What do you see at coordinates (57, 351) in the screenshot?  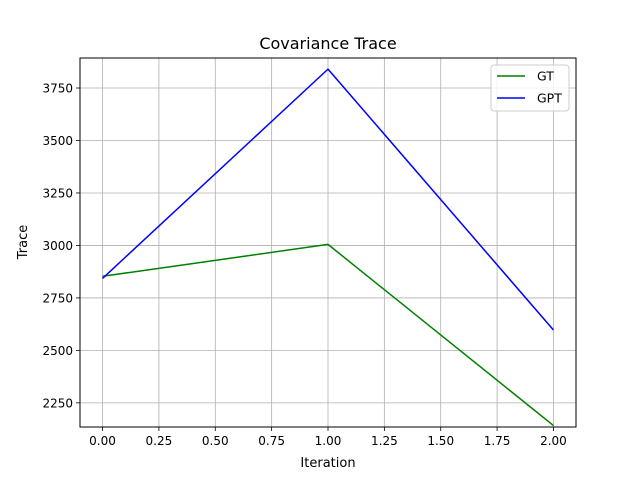 I see `y-tick-label: 2500` at bounding box center [57, 351].